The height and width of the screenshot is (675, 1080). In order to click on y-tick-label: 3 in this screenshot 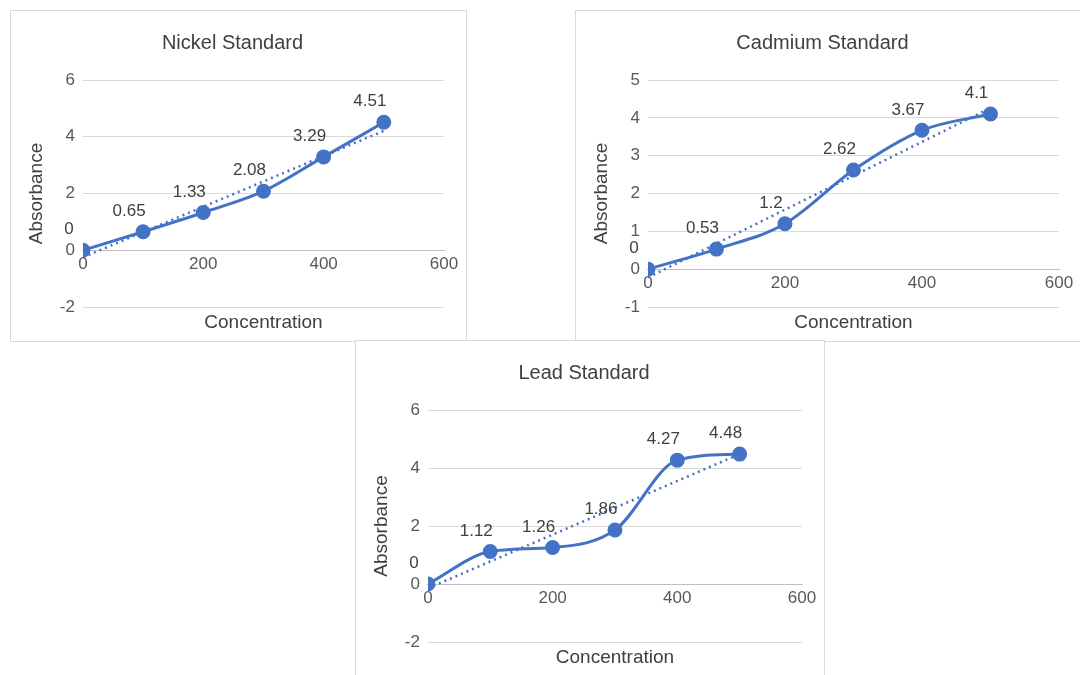, I will do `click(635, 155)`.